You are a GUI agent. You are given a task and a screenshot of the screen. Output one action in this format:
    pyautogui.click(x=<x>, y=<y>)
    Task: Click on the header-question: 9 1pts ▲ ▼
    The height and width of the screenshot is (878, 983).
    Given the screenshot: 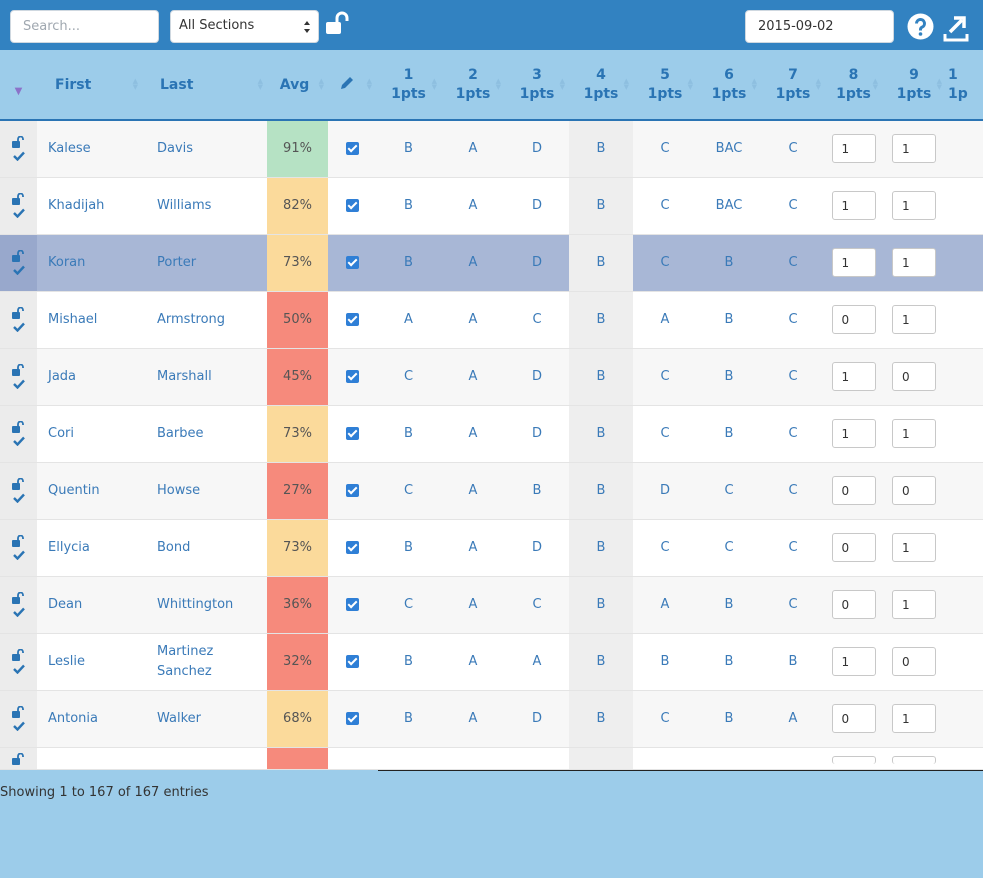 What is the action you would take?
    pyautogui.click(x=919, y=84)
    